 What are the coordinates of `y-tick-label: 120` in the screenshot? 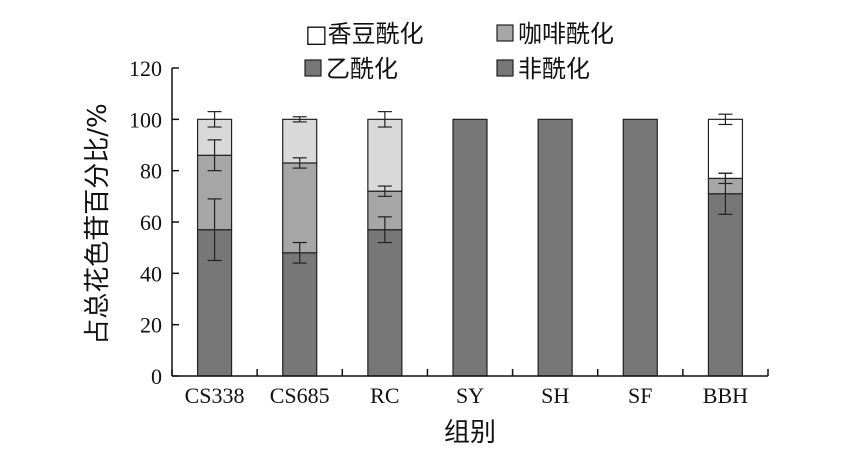 It's located at (145, 68).